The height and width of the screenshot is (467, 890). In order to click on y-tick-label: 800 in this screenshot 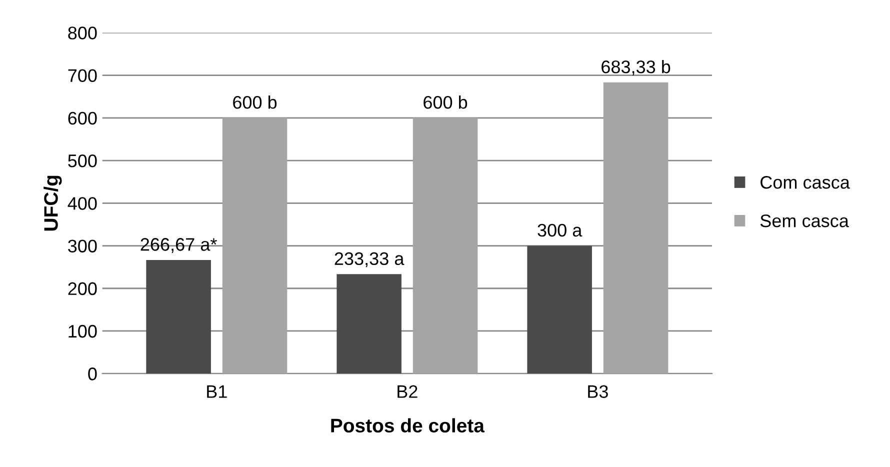, I will do `click(82, 33)`.